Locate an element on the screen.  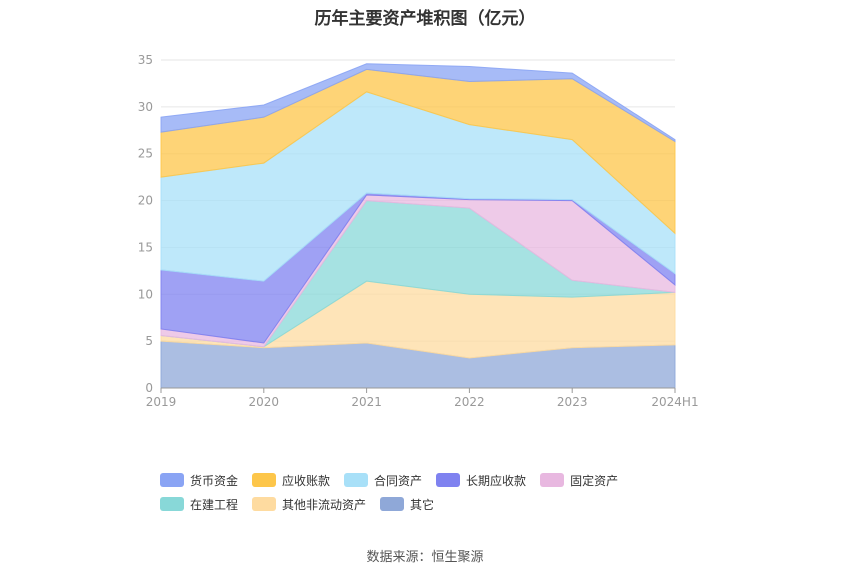
legend-item: 长期应收款 is located at coordinates (481, 480).